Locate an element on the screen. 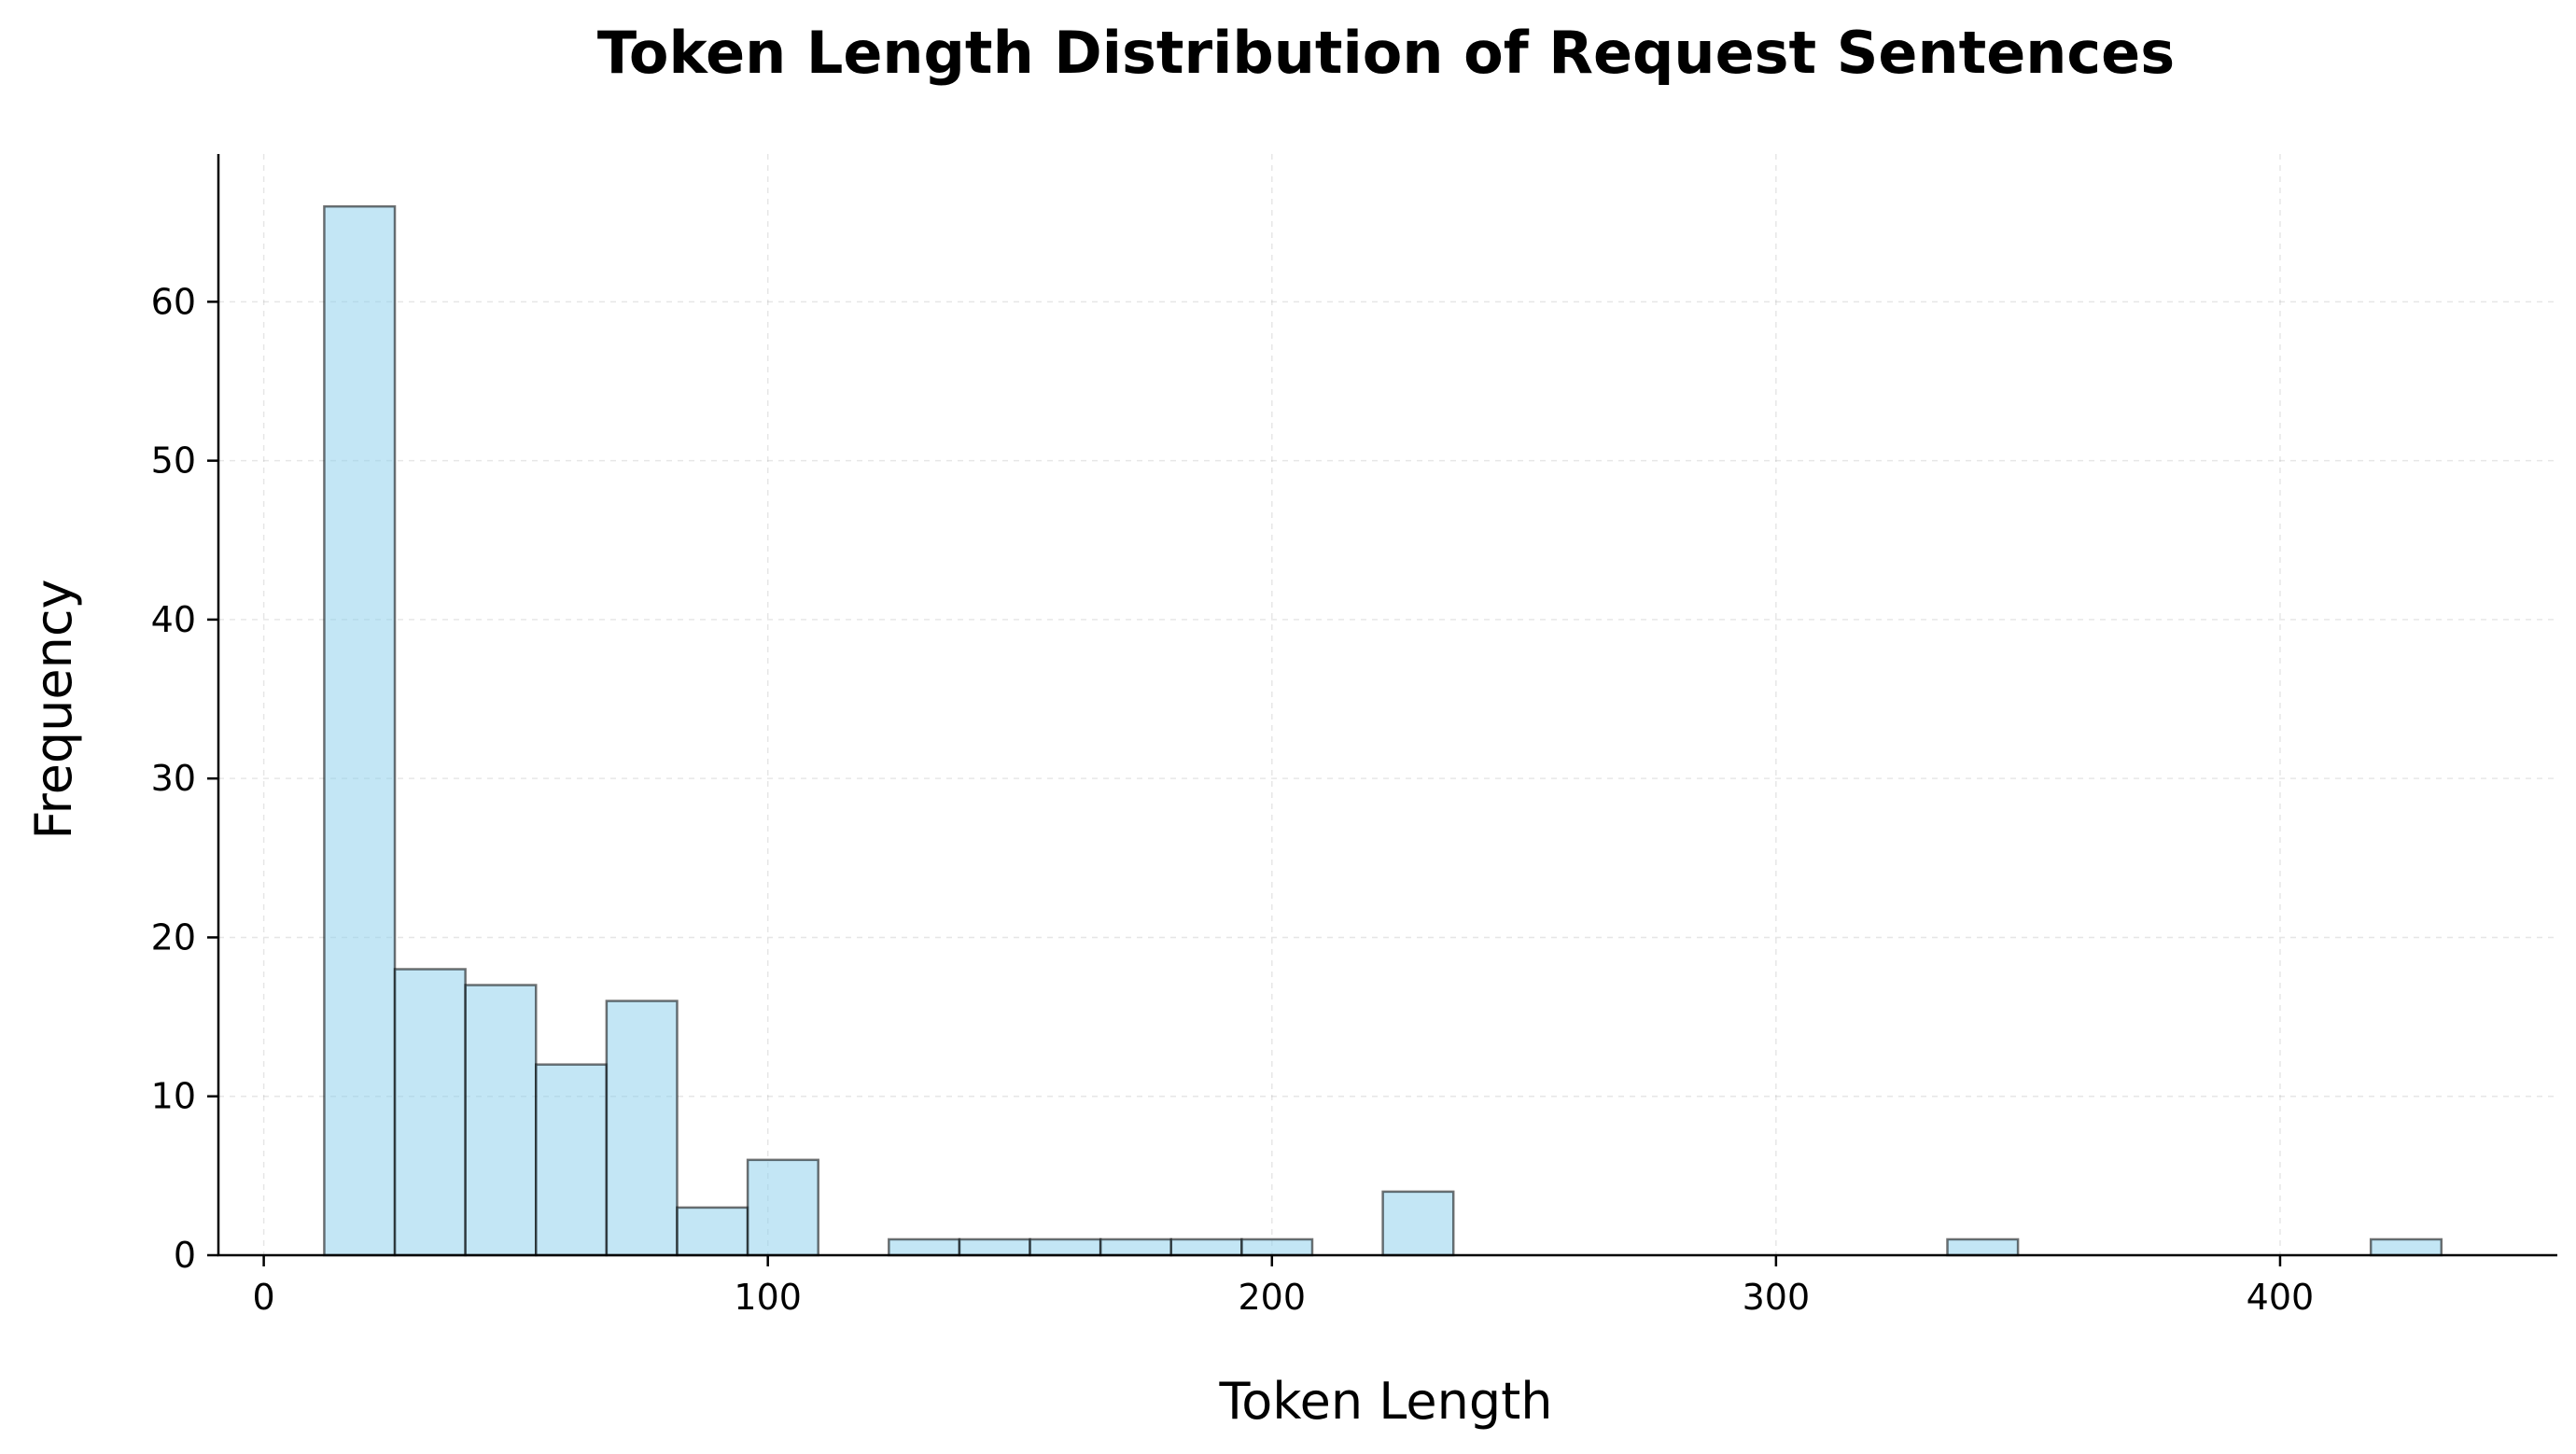 Image resolution: width=2576 pixels, height=1454 pixels. y-axis-title: Frequency is located at coordinates (53, 710).